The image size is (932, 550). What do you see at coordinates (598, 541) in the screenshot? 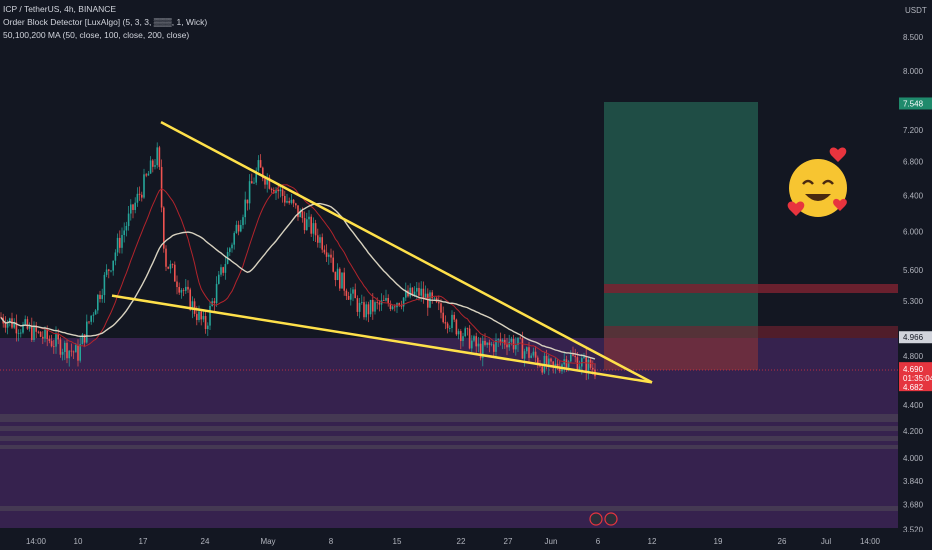
I see `time-tick-label: 6` at bounding box center [598, 541].